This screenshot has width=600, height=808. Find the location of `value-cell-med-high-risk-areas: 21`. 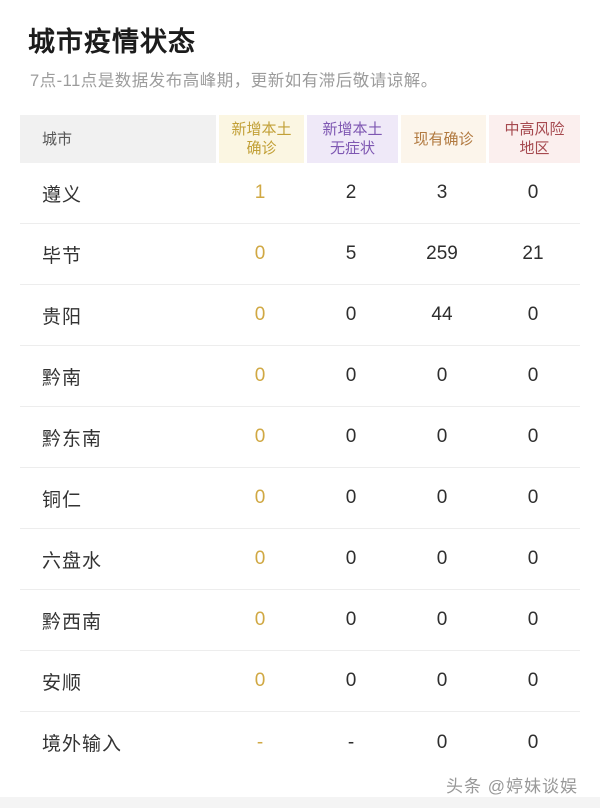

value-cell-med-high-risk-areas: 21 is located at coordinates (533, 253).